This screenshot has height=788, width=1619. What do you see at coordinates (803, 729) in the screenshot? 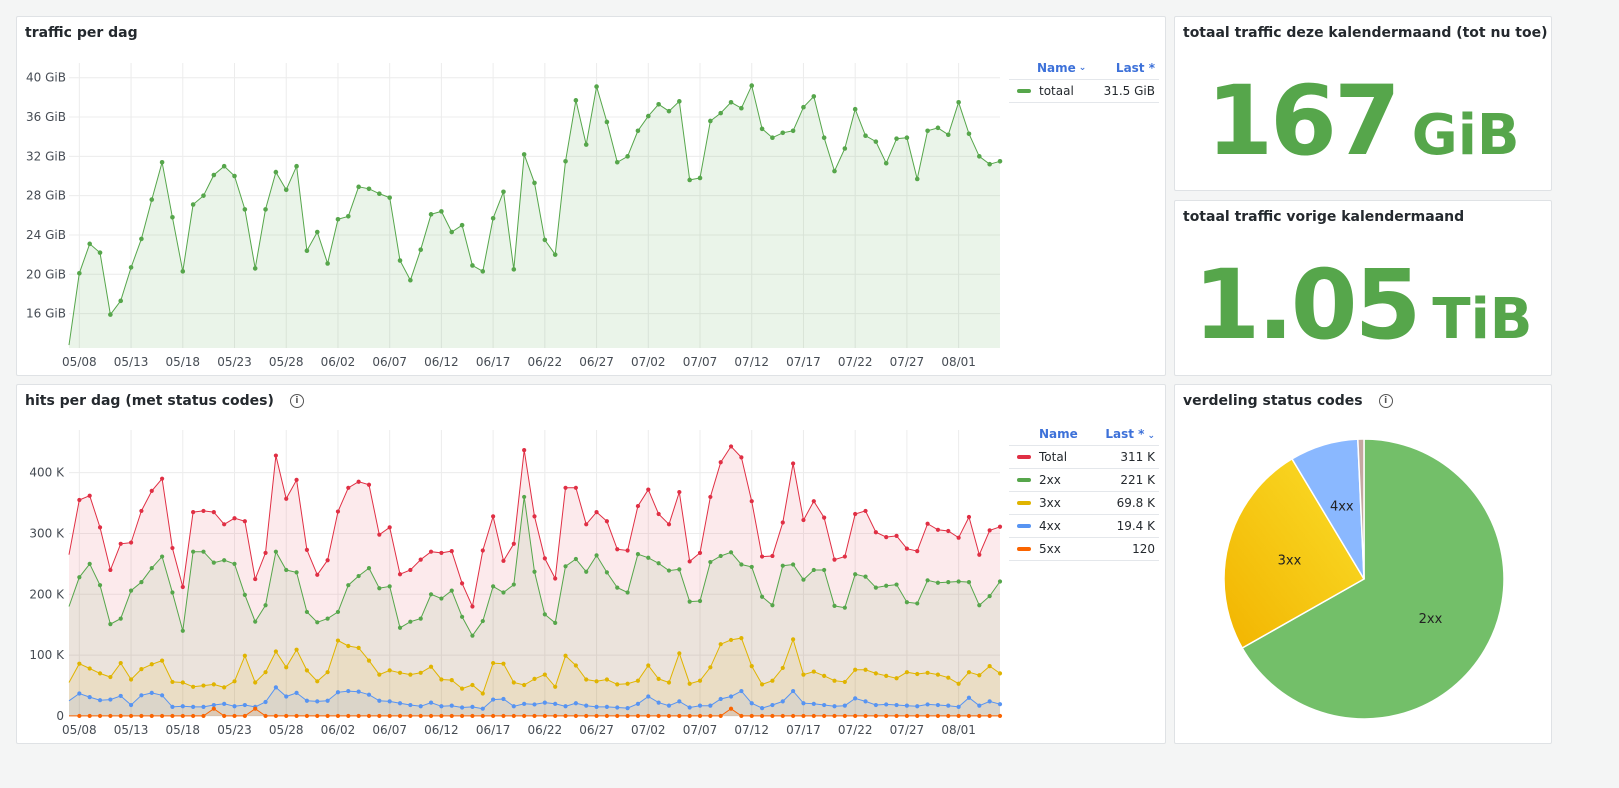
I see `x-tick-label: 07/17` at bounding box center [803, 729].